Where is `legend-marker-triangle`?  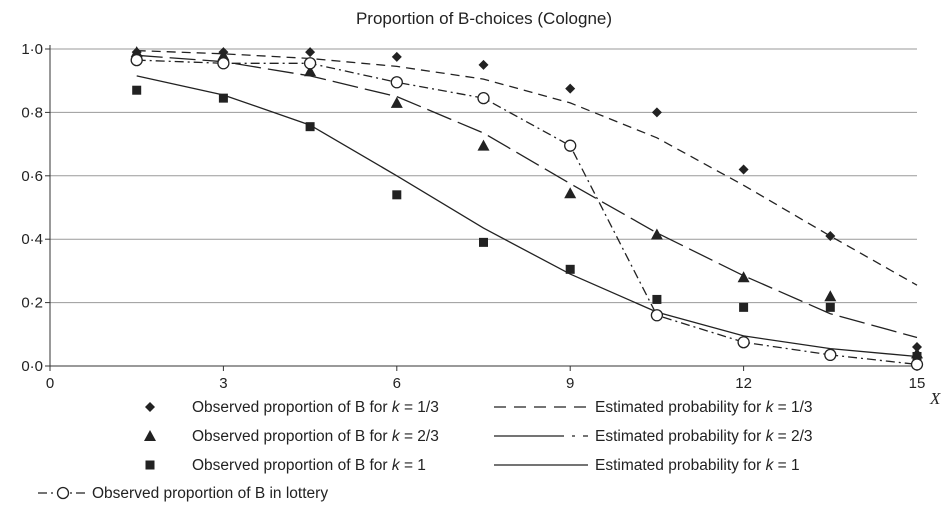 legend-marker-triangle is located at coordinates (150, 435).